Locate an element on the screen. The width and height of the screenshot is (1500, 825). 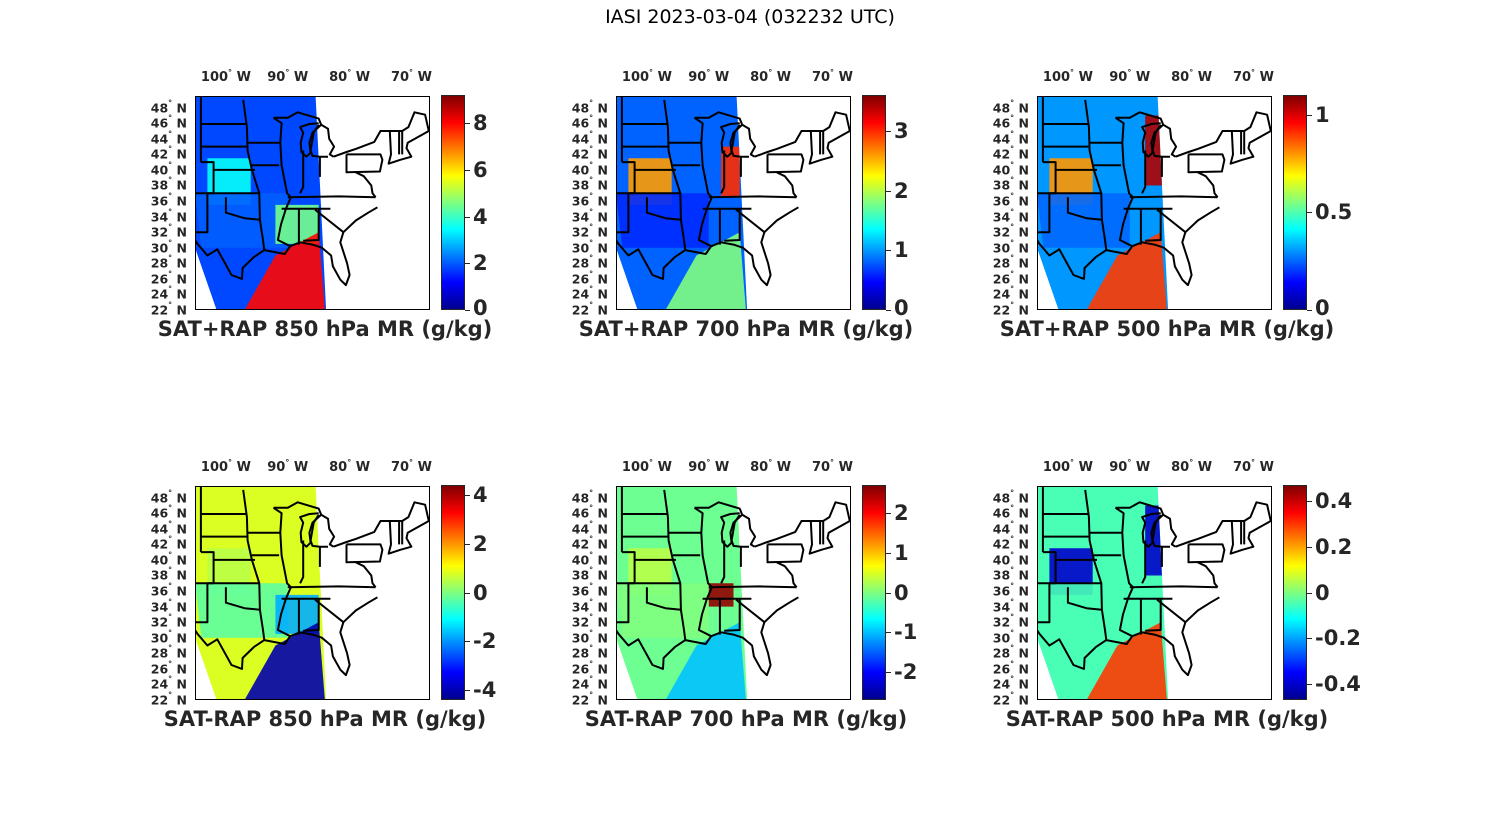
longitude-tick-label: 100° W is located at coordinates (646, 76).